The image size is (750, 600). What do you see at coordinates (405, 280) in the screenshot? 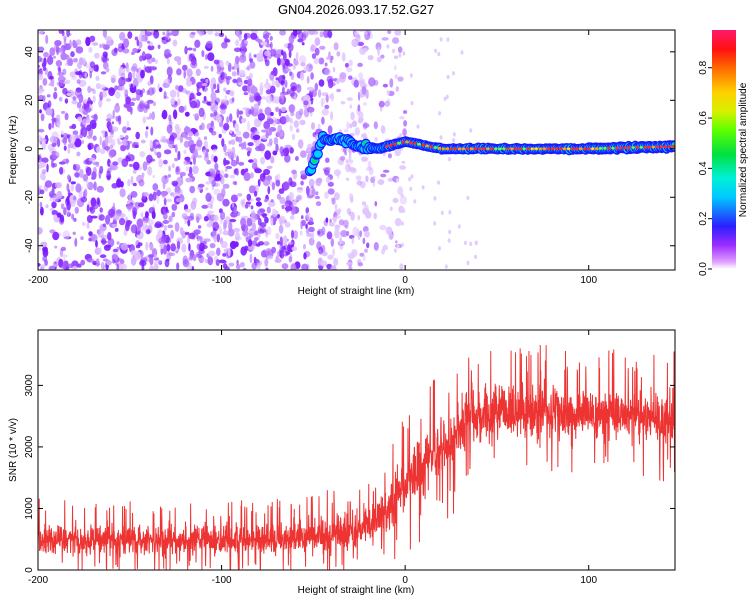
I see `spectrogram-x-tick-label: 0` at bounding box center [405, 280].